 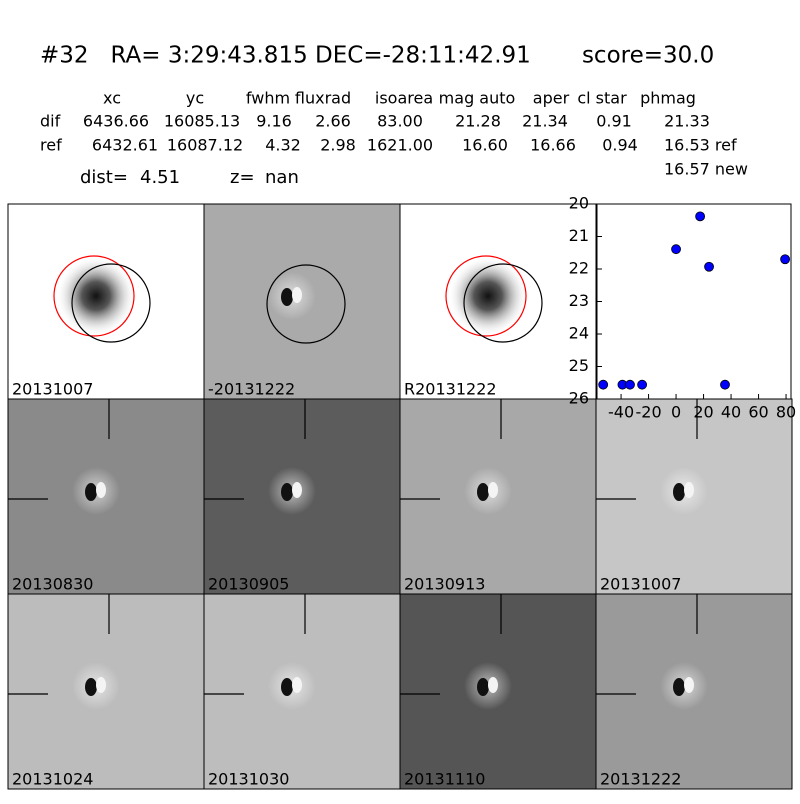 What do you see at coordinates (400, 121) in the screenshot?
I see `table-cell: 83.00` at bounding box center [400, 121].